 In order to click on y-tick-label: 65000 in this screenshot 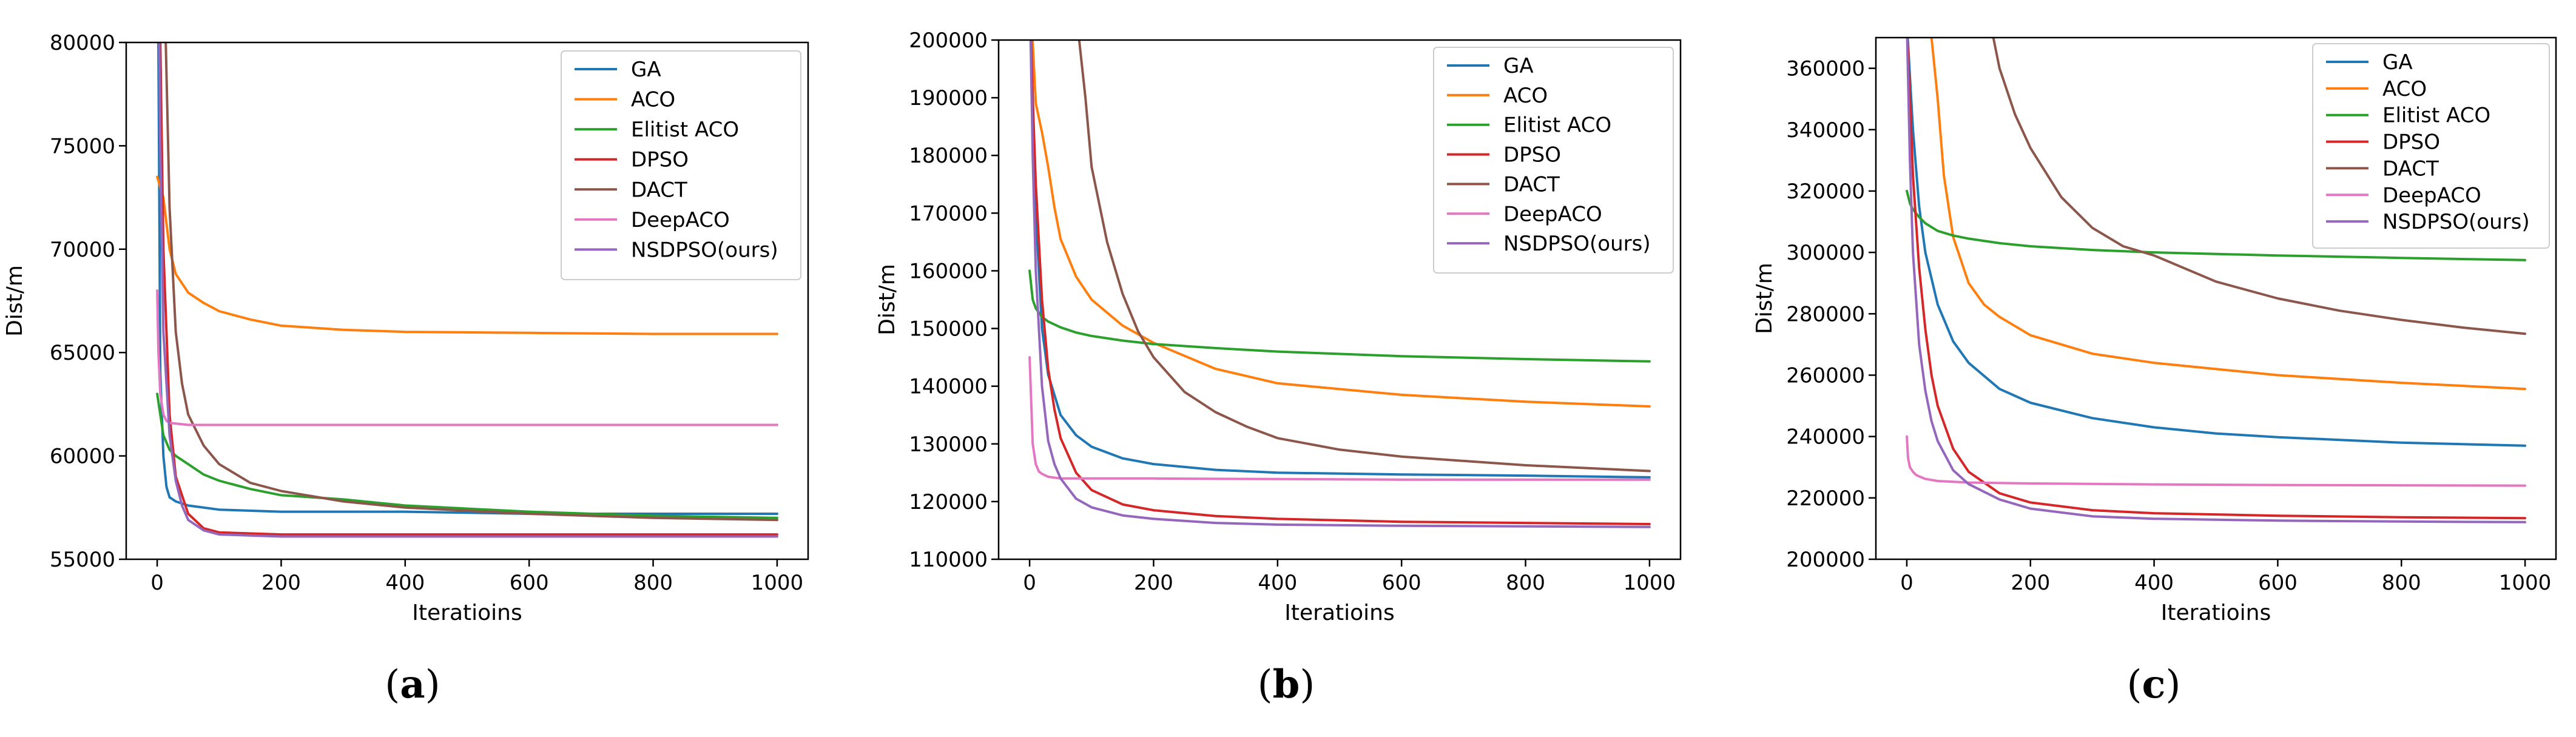, I will do `click(82, 353)`.